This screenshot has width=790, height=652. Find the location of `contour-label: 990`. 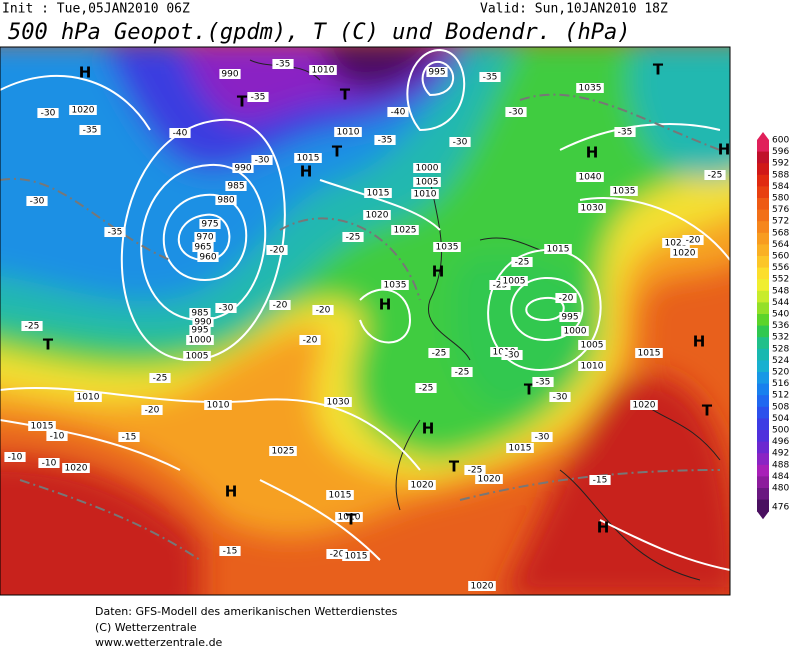

contour-label: 990 is located at coordinates (202, 323).